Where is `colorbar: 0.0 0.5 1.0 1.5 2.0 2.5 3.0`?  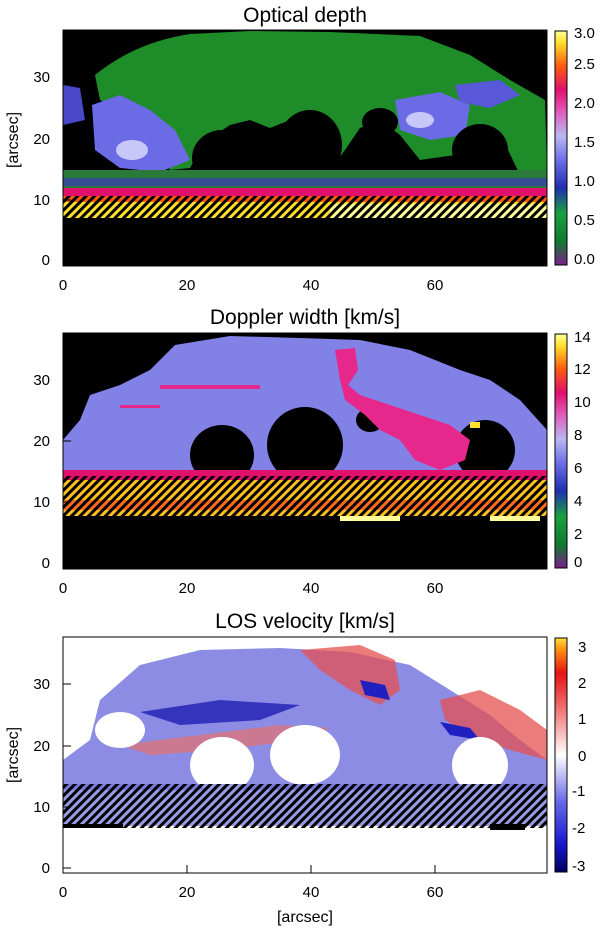
colorbar: 0.0 0.5 1.0 1.5 2.0 2.5 3.0 is located at coordinates (574, 146).